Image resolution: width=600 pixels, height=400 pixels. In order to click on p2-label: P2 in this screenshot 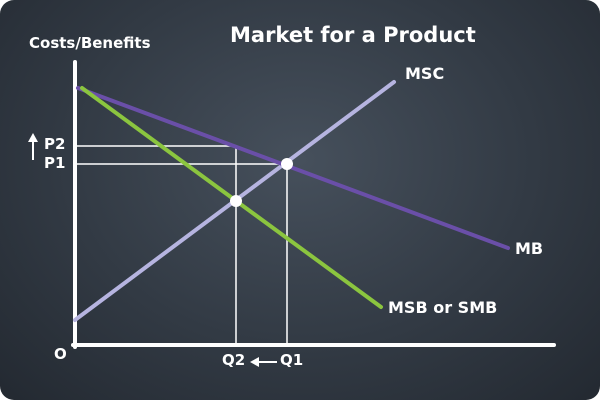, I will do `click(55, 144)`.